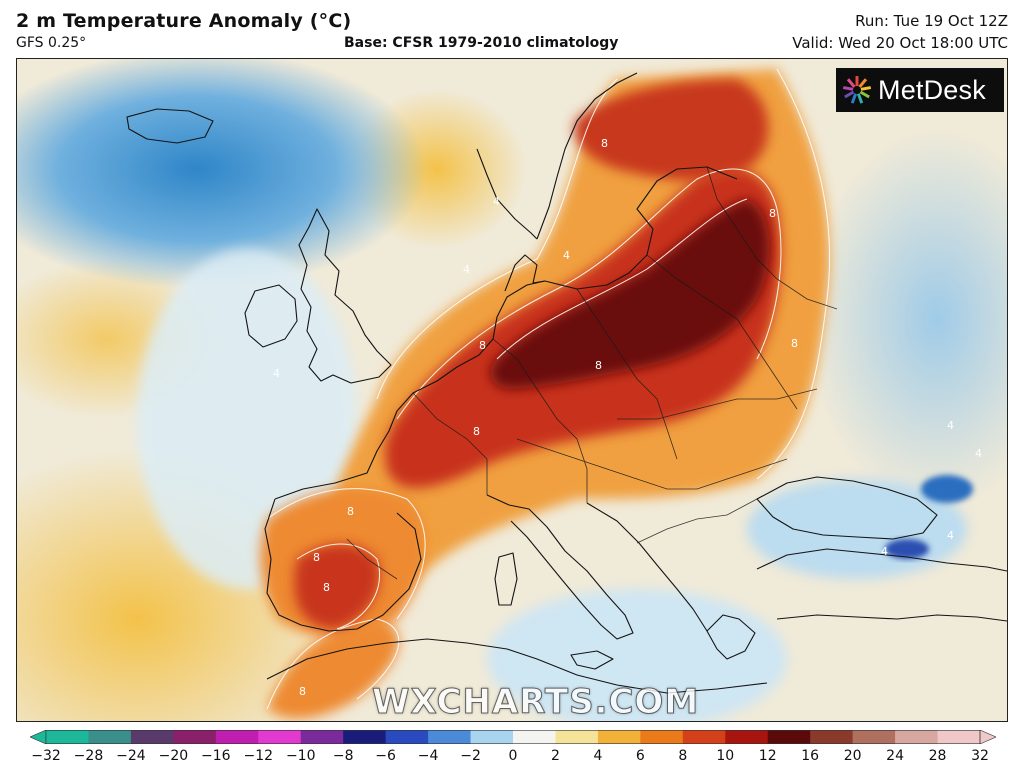 This screenshot has width=1024, height=784. What do you see at coordinates (51, 43) in the screenshot?
I see `model-label: GFS 0.25°` at bounding box center [51, 43].